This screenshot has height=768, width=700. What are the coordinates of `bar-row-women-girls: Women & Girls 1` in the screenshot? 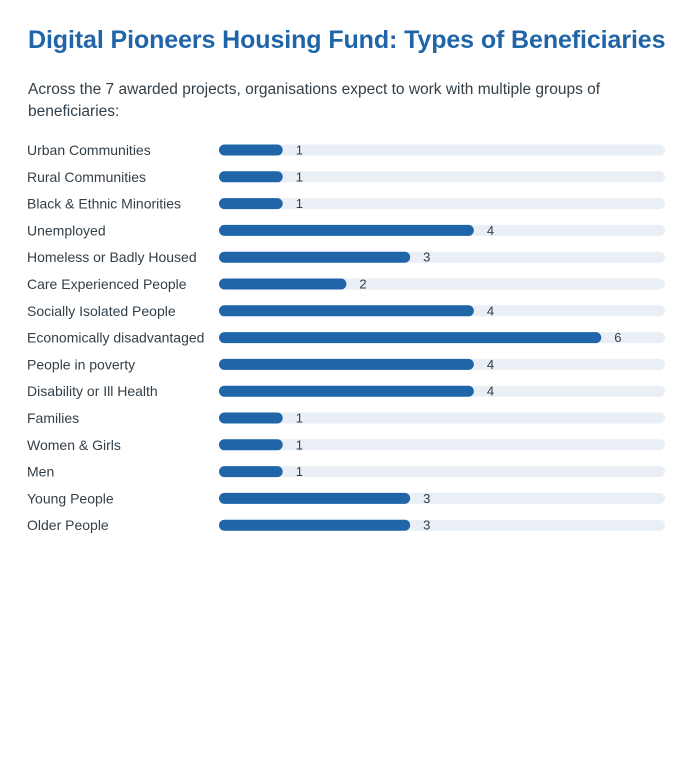 It's located at (346, 445).